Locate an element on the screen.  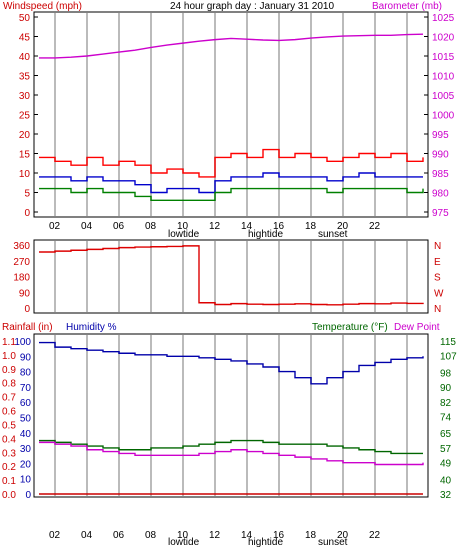
humidity-axis-label: Humidity % is located at coordinates (91, 327).